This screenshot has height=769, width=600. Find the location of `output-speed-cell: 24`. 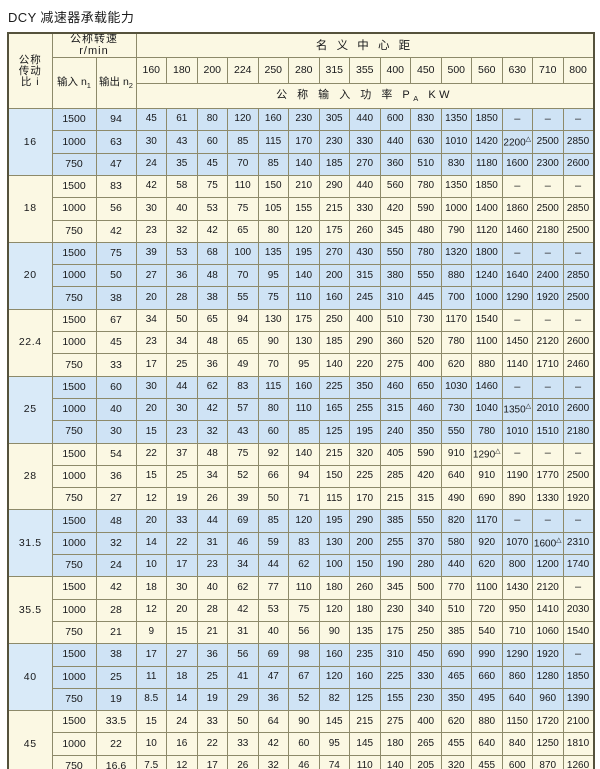

output-speed-cell: 24 is located at coordinates (116, 566).